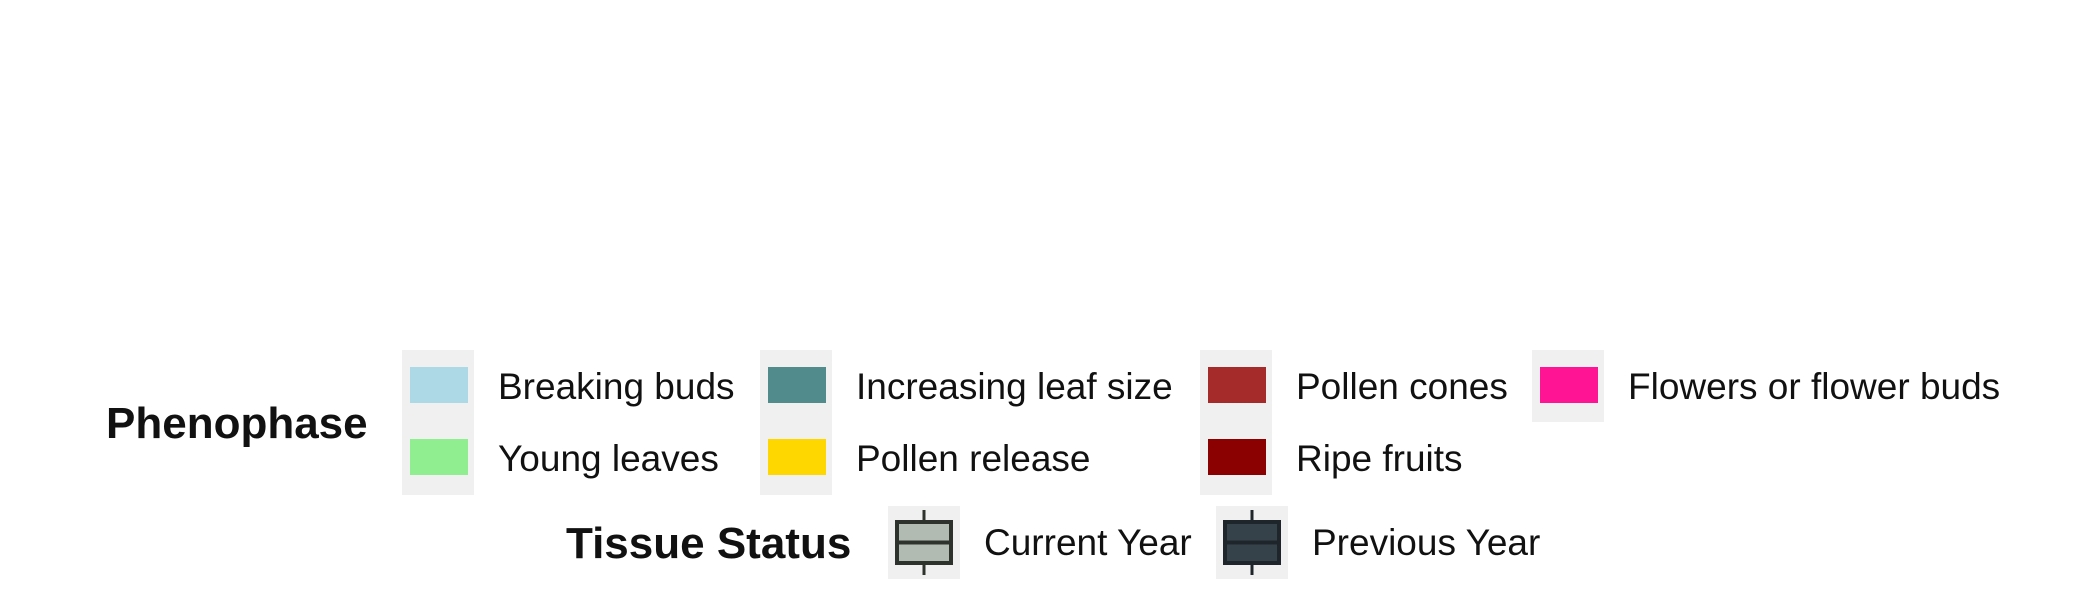  I want to click on previous-year-key, so click(1252, 542).